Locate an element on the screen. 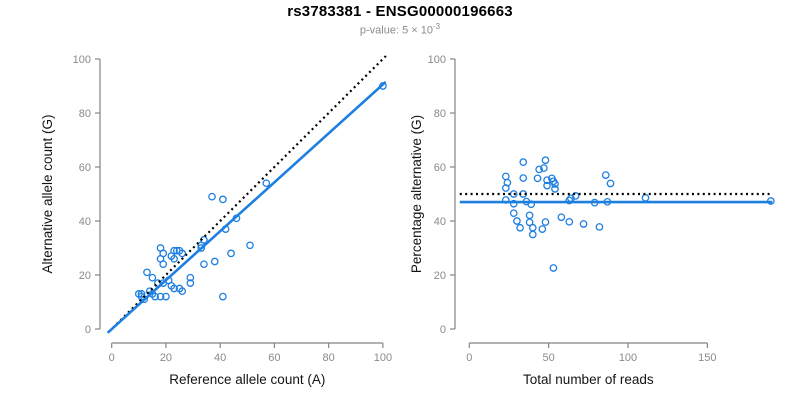 The width and height of the screenshot is (800, 400). y-axis-title: Percentage alternative (G) is located at coordinates (416, 194).